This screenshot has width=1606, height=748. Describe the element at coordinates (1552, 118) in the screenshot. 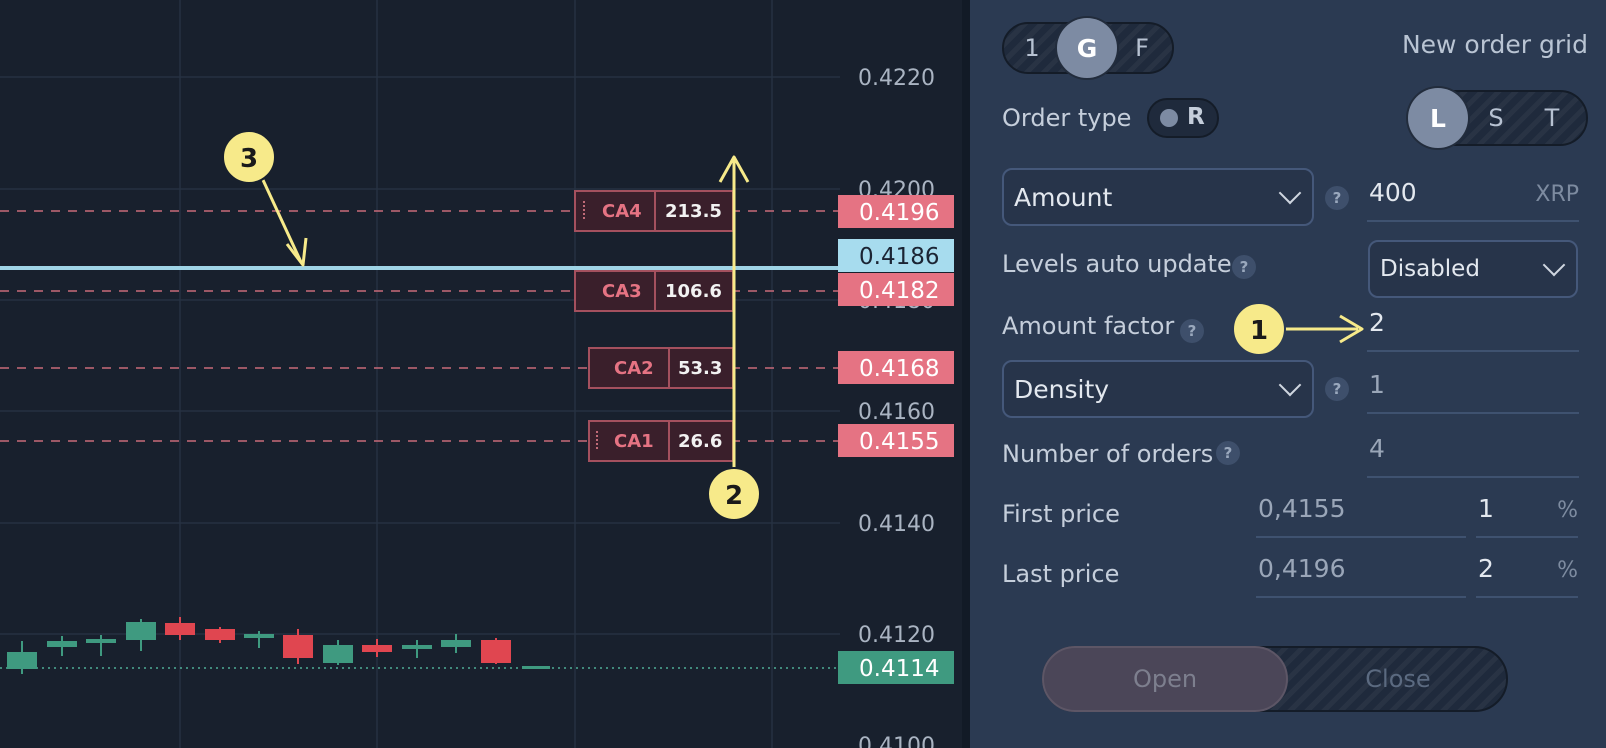

I see `side-option-t: T` at that location.